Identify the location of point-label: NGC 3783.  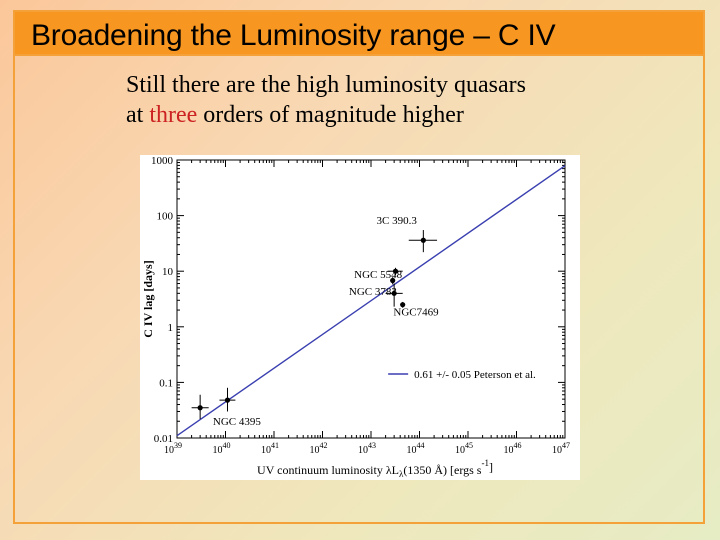
(373, 292).